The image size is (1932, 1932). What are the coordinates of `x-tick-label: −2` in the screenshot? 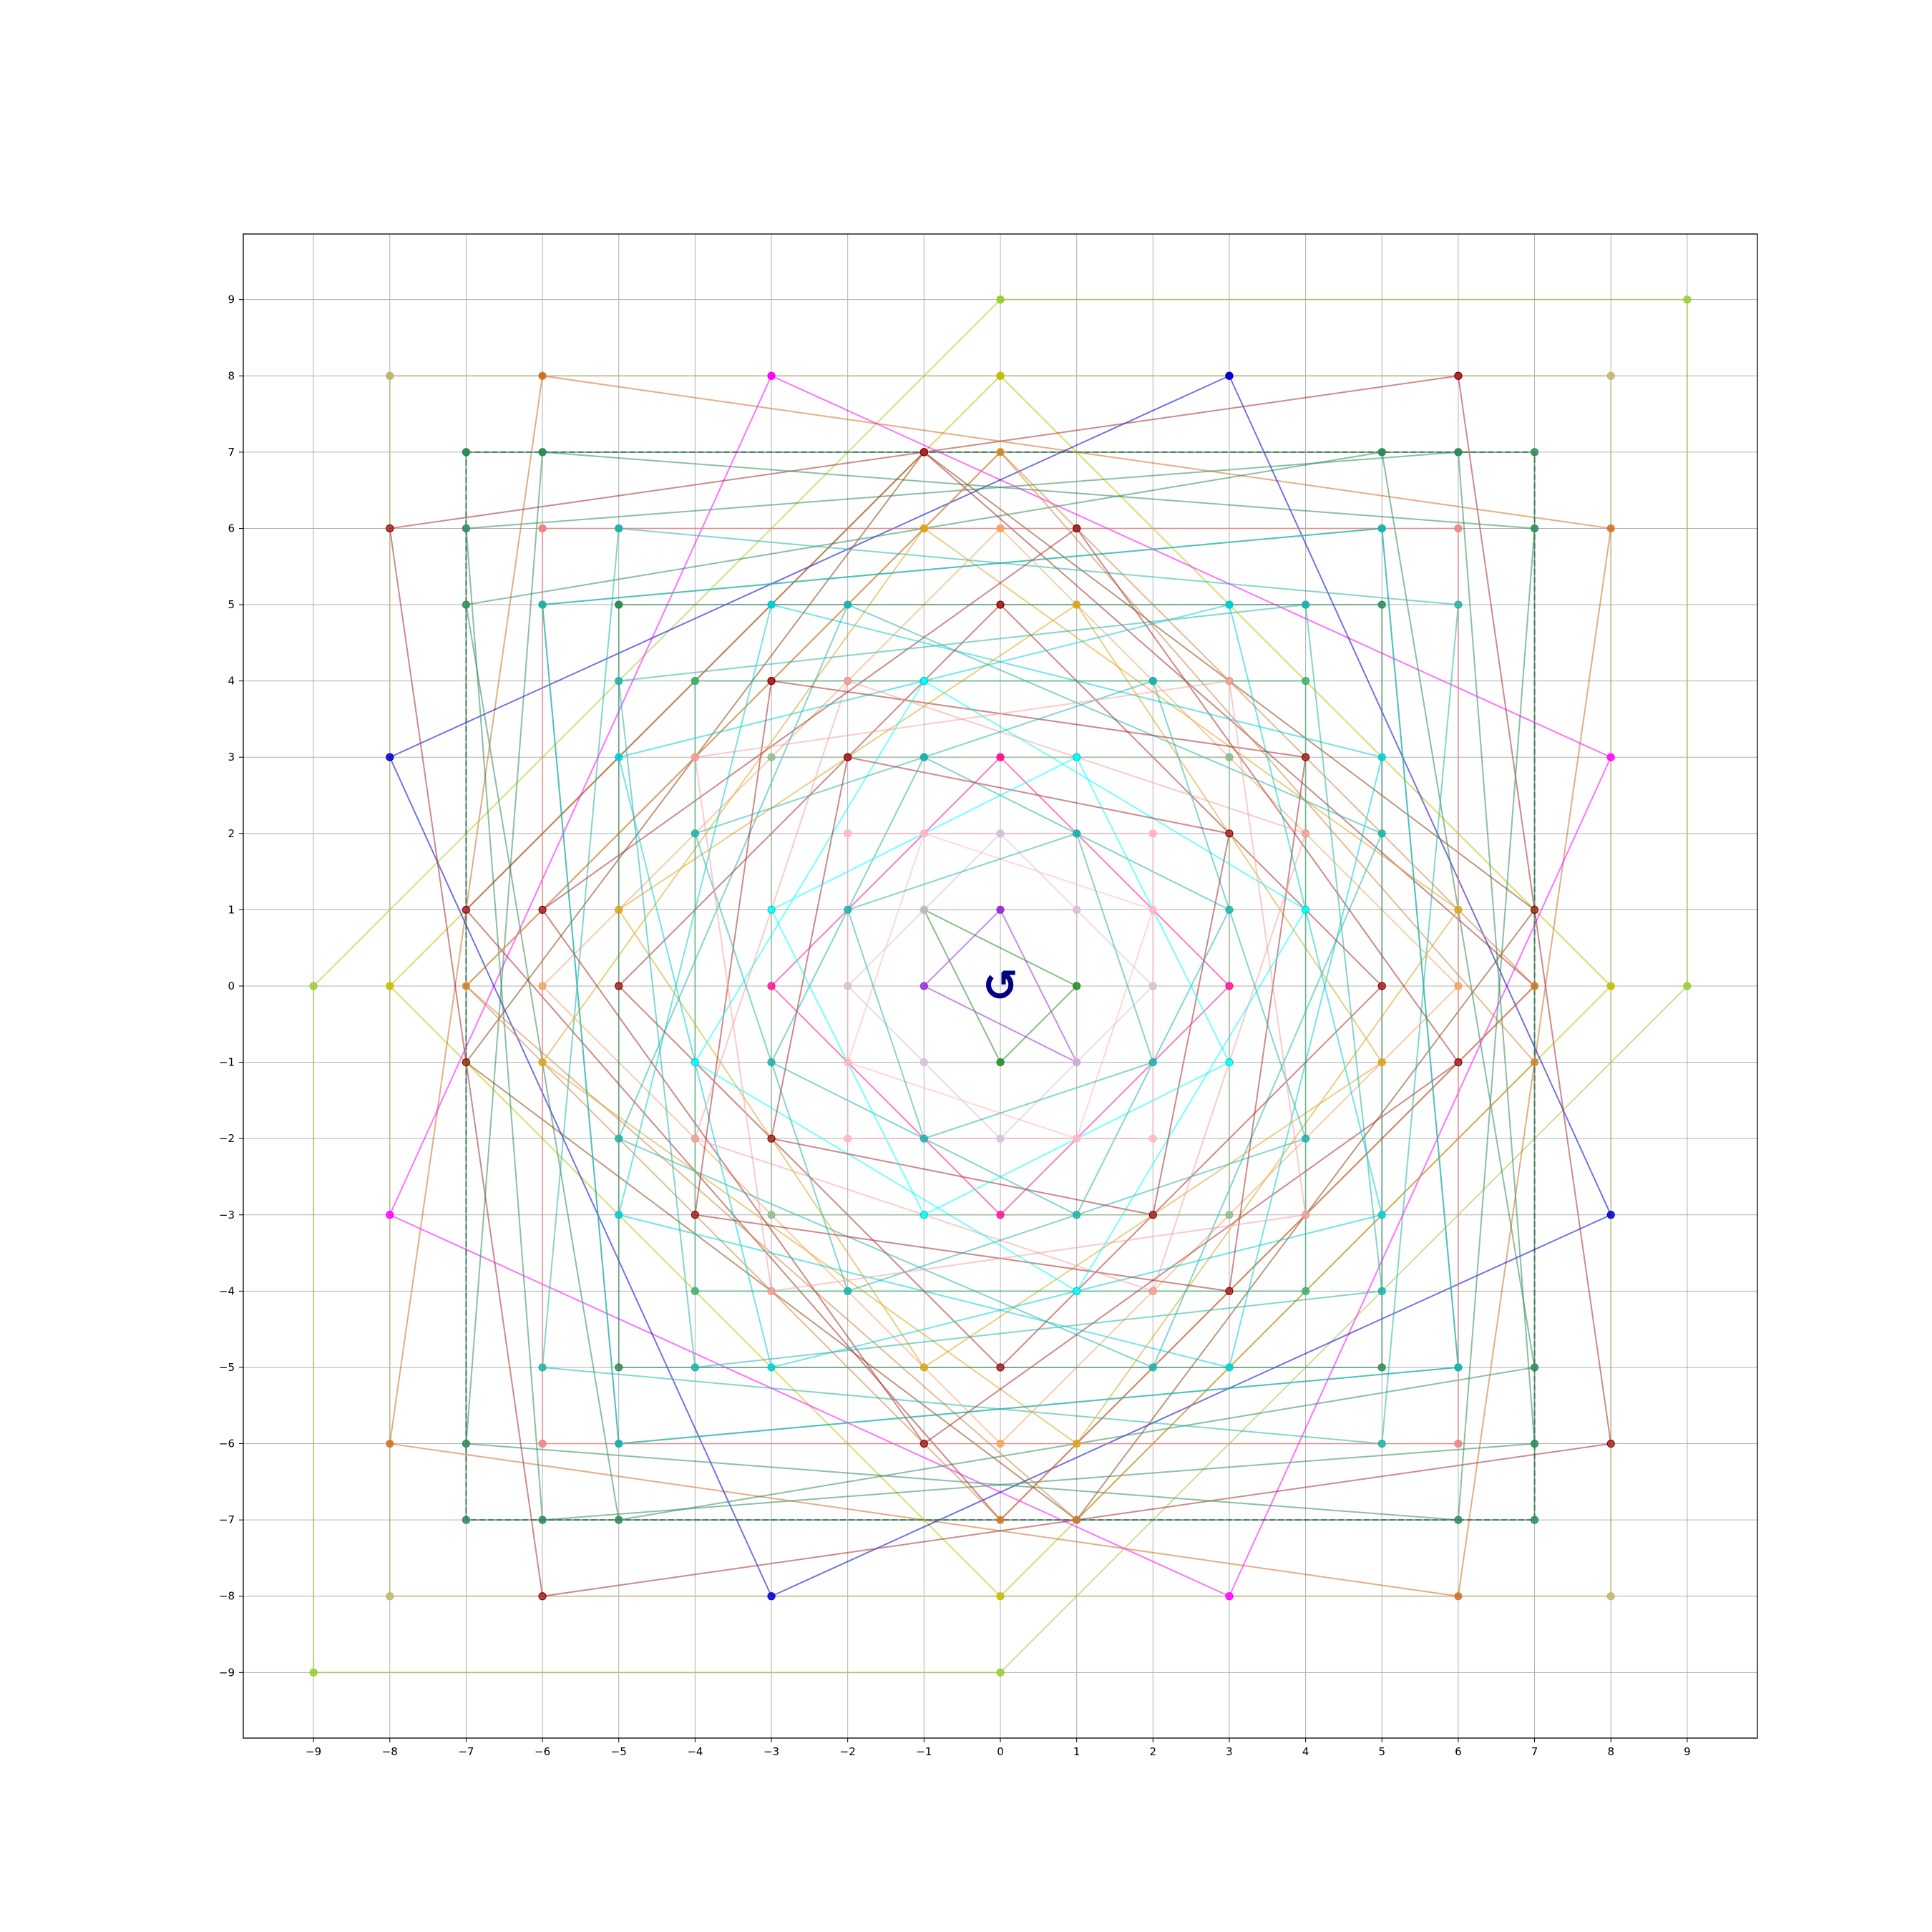 It's located at (848, 1751).